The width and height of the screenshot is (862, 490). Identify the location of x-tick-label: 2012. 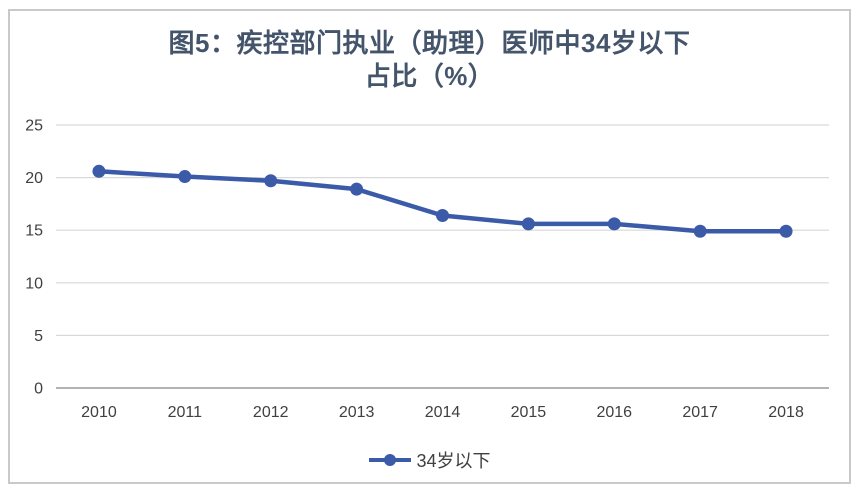
(271, 412).